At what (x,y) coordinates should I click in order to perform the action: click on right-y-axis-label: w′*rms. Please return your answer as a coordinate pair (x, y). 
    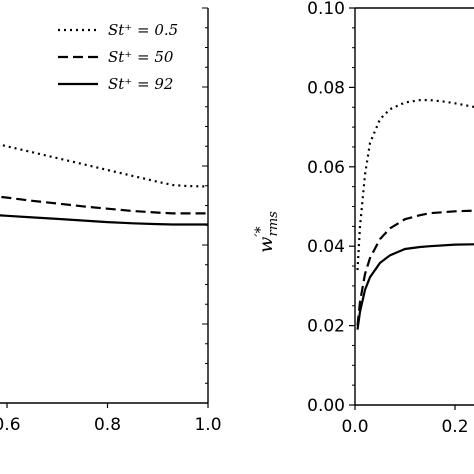
    Looking at the image, I should click on (267, 232).